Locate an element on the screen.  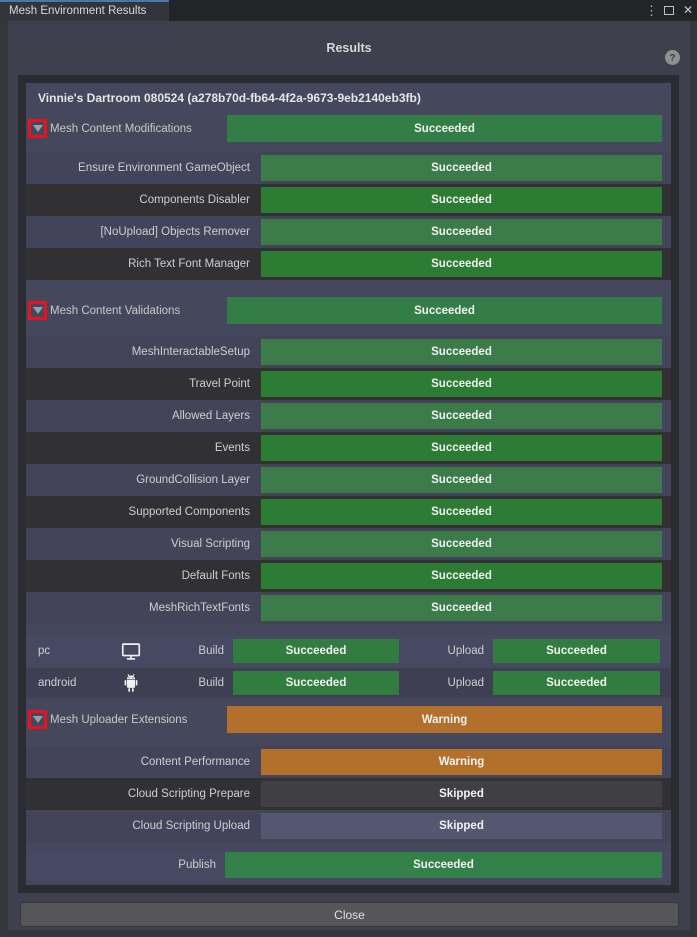
result-row: MeshInteractableSetup Succeeded is located at coordinates (348, 352).